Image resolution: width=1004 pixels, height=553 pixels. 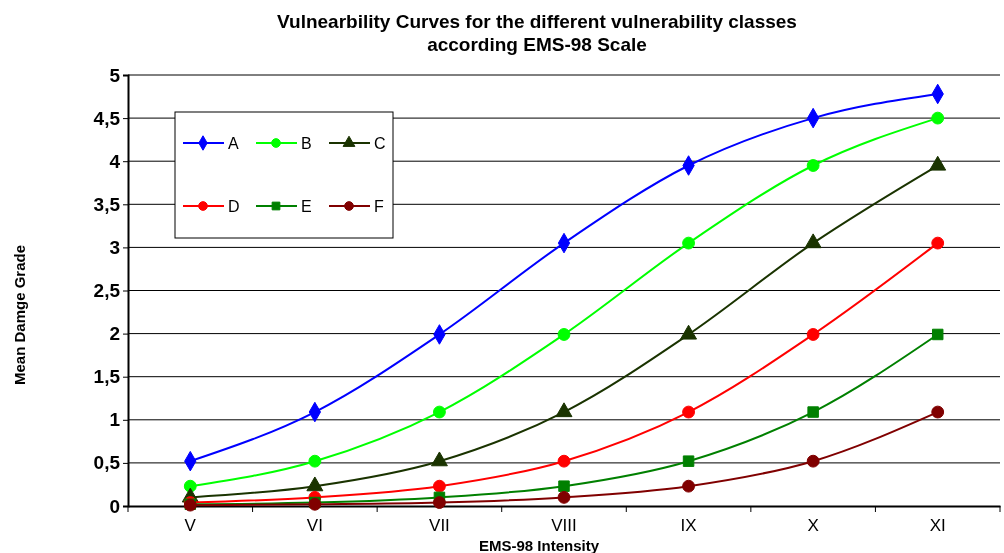 I want to click on legend-label: C, so click(x=380, y=143).